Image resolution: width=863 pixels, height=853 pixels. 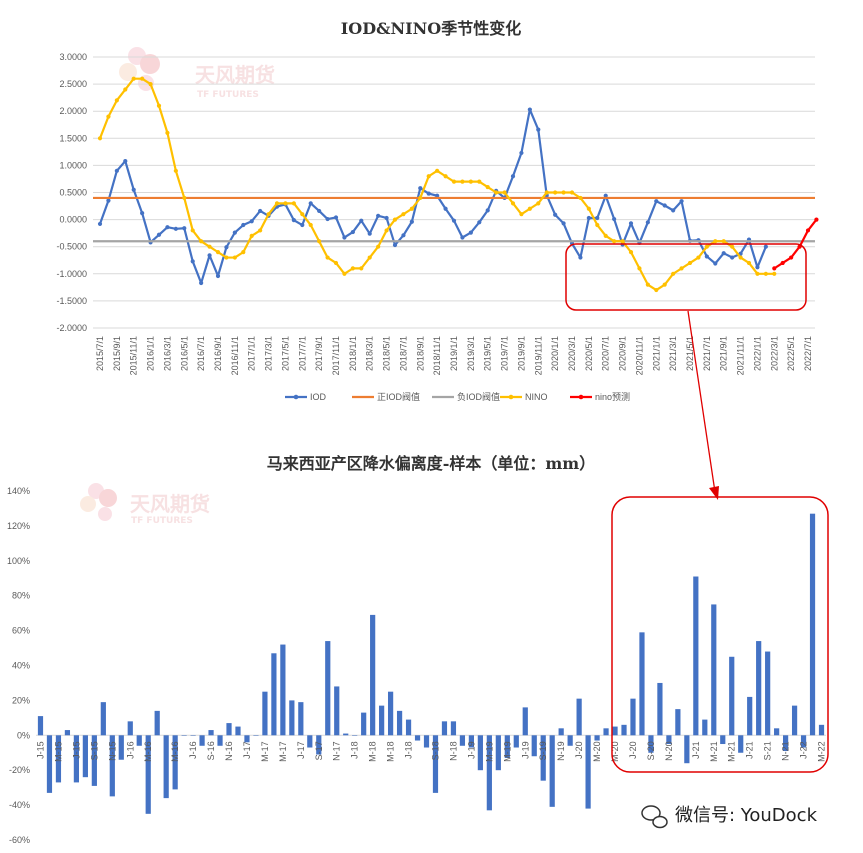 What do you see at coordinates (623, 353) in the screenshot?
I see `chart1-x-tick: 2020/9/1` at bounding box center [623, 353].